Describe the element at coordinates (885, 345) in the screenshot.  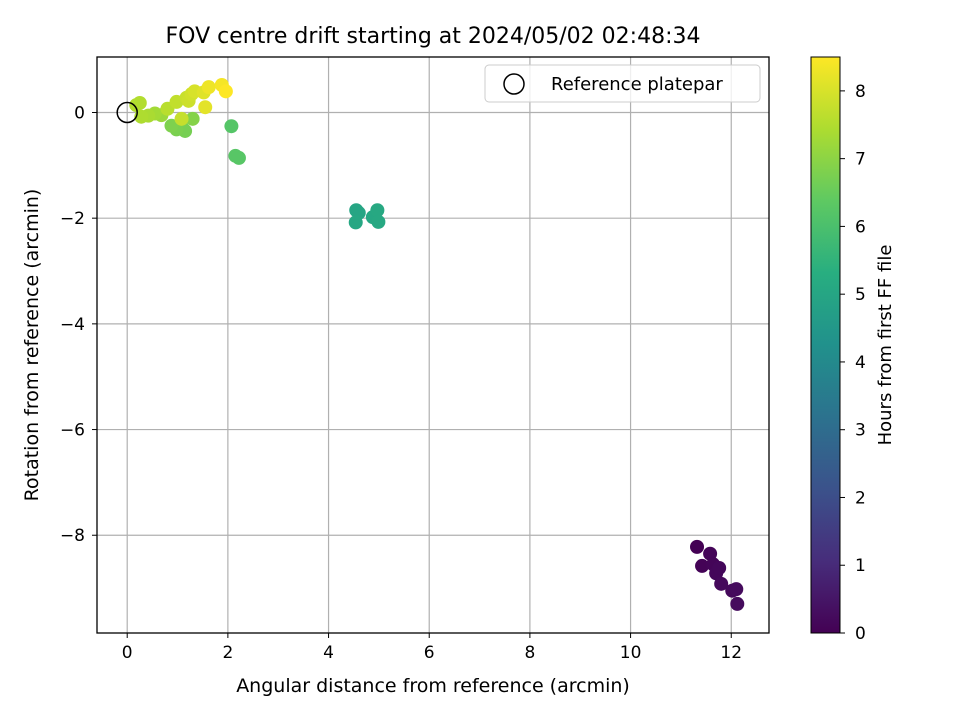
I see `colorbar-label: Hours from first FF file` at that location.